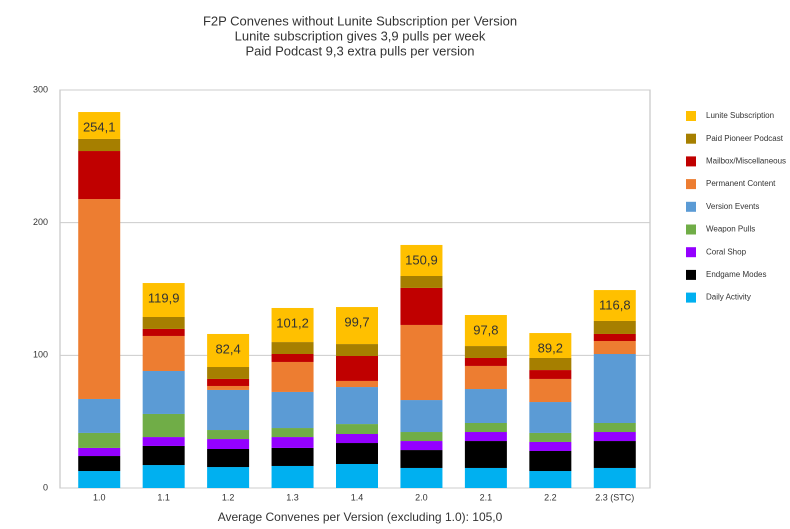 Image resolution: width=790 pixels, height=529 pixels. I want to click on legend-label: Daily Activity, so click(728, 297).